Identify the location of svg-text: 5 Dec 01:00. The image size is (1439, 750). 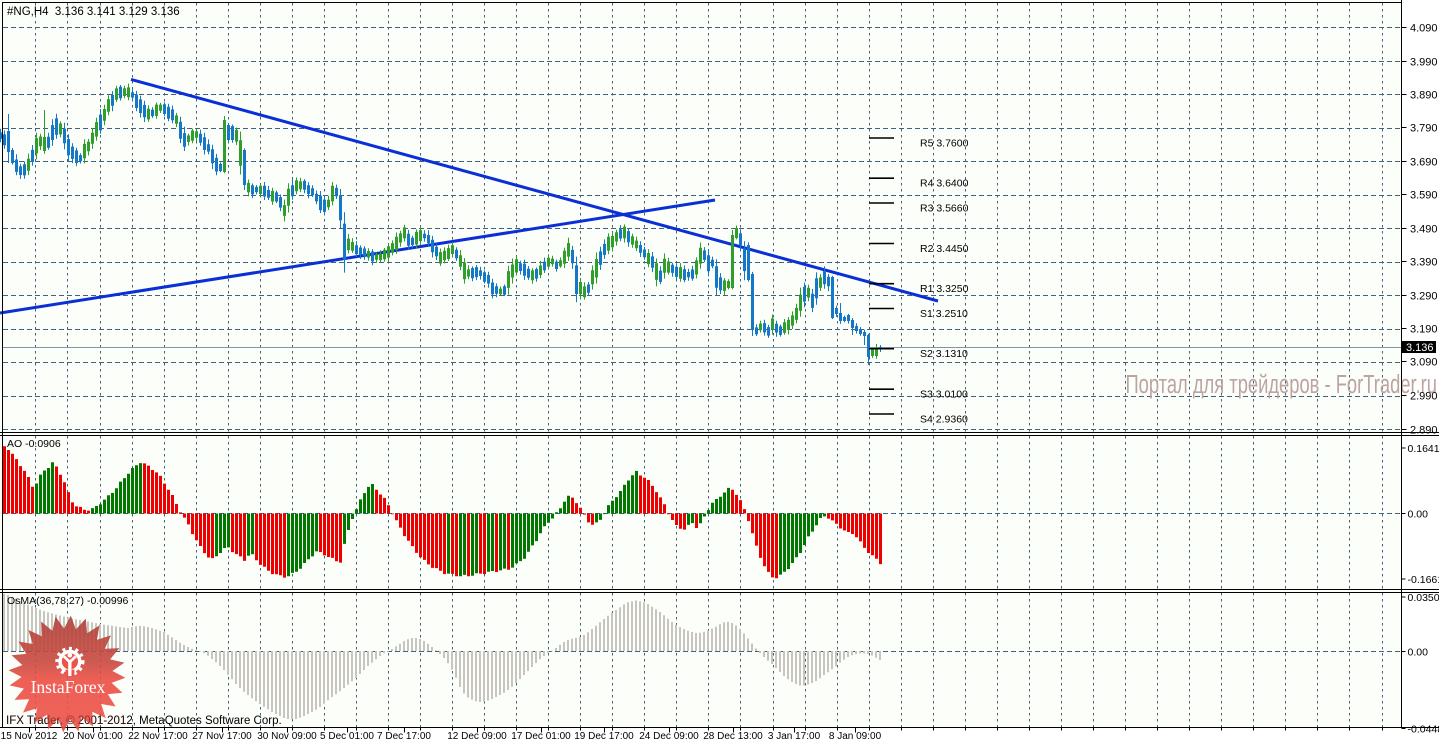
(347, 736).